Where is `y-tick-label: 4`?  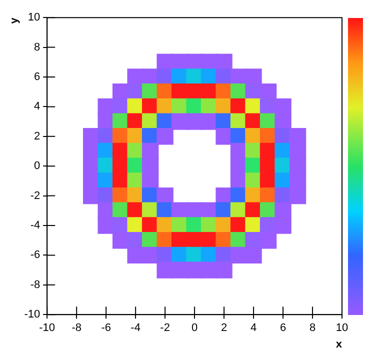
y-tick-label: 4 is located at coordinates (37, 106).